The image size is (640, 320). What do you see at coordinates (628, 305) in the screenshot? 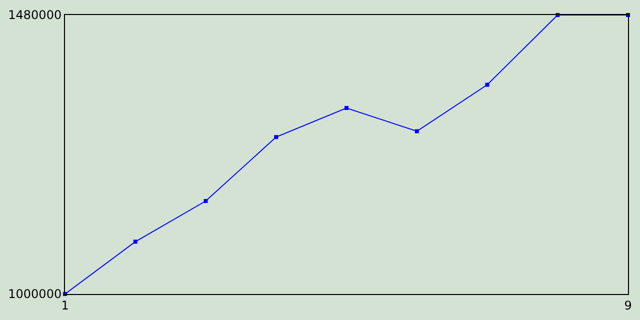
I see `x-tick-label: 9` at bounding box center [628, 305].